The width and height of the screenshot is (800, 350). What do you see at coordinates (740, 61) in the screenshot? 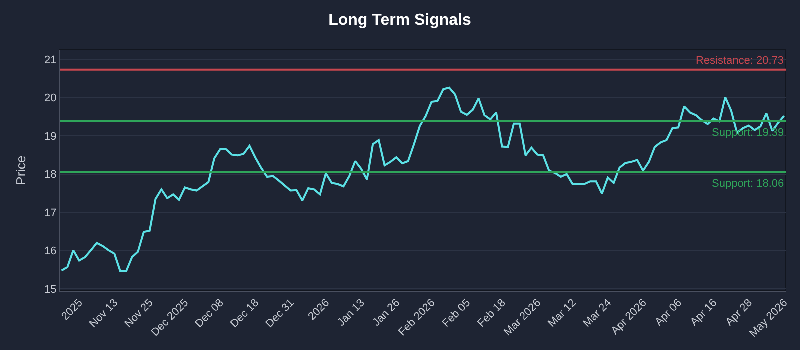
I see `ref-line-label: Resistance: 20.73` at bounding box center [740, 61].